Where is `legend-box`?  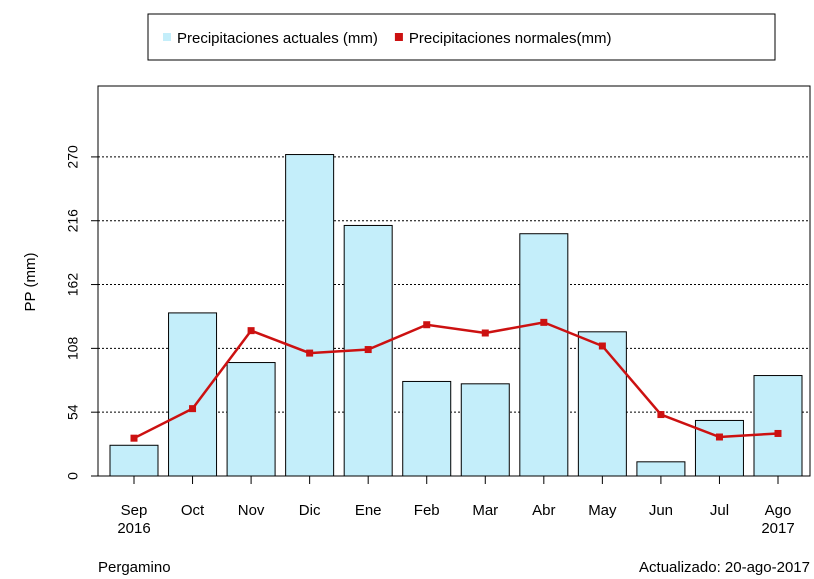
legend-box is located at coordinates (461, 37).